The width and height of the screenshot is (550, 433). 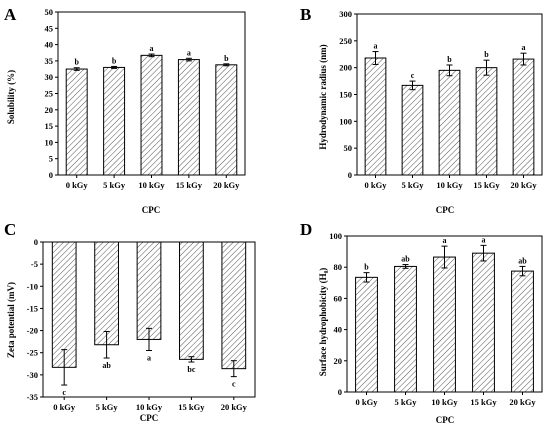 What do you see at coordinates (345, 41) in the screenshot?
I see `y-tick-label: 250` at bounding box center [345, 41].